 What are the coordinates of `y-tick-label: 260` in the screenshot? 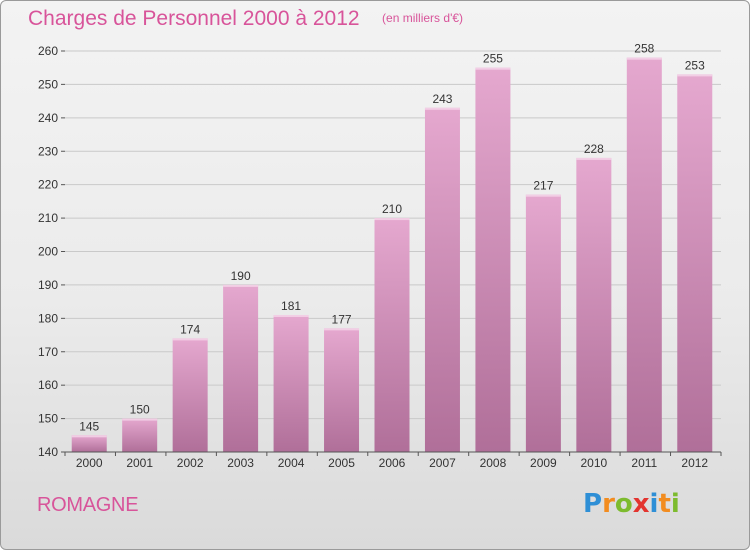 It's located at (48, 51).